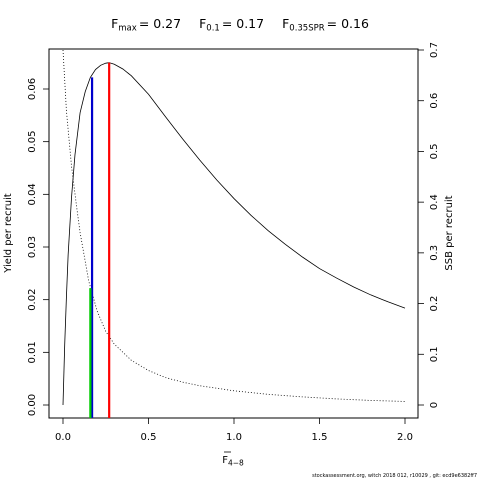 The width and height of the screenshot is (480, 480). Describe the element at coordinates (434, 151) in the screenshot. I see `y-right-tick-label: 0.5` at that location.